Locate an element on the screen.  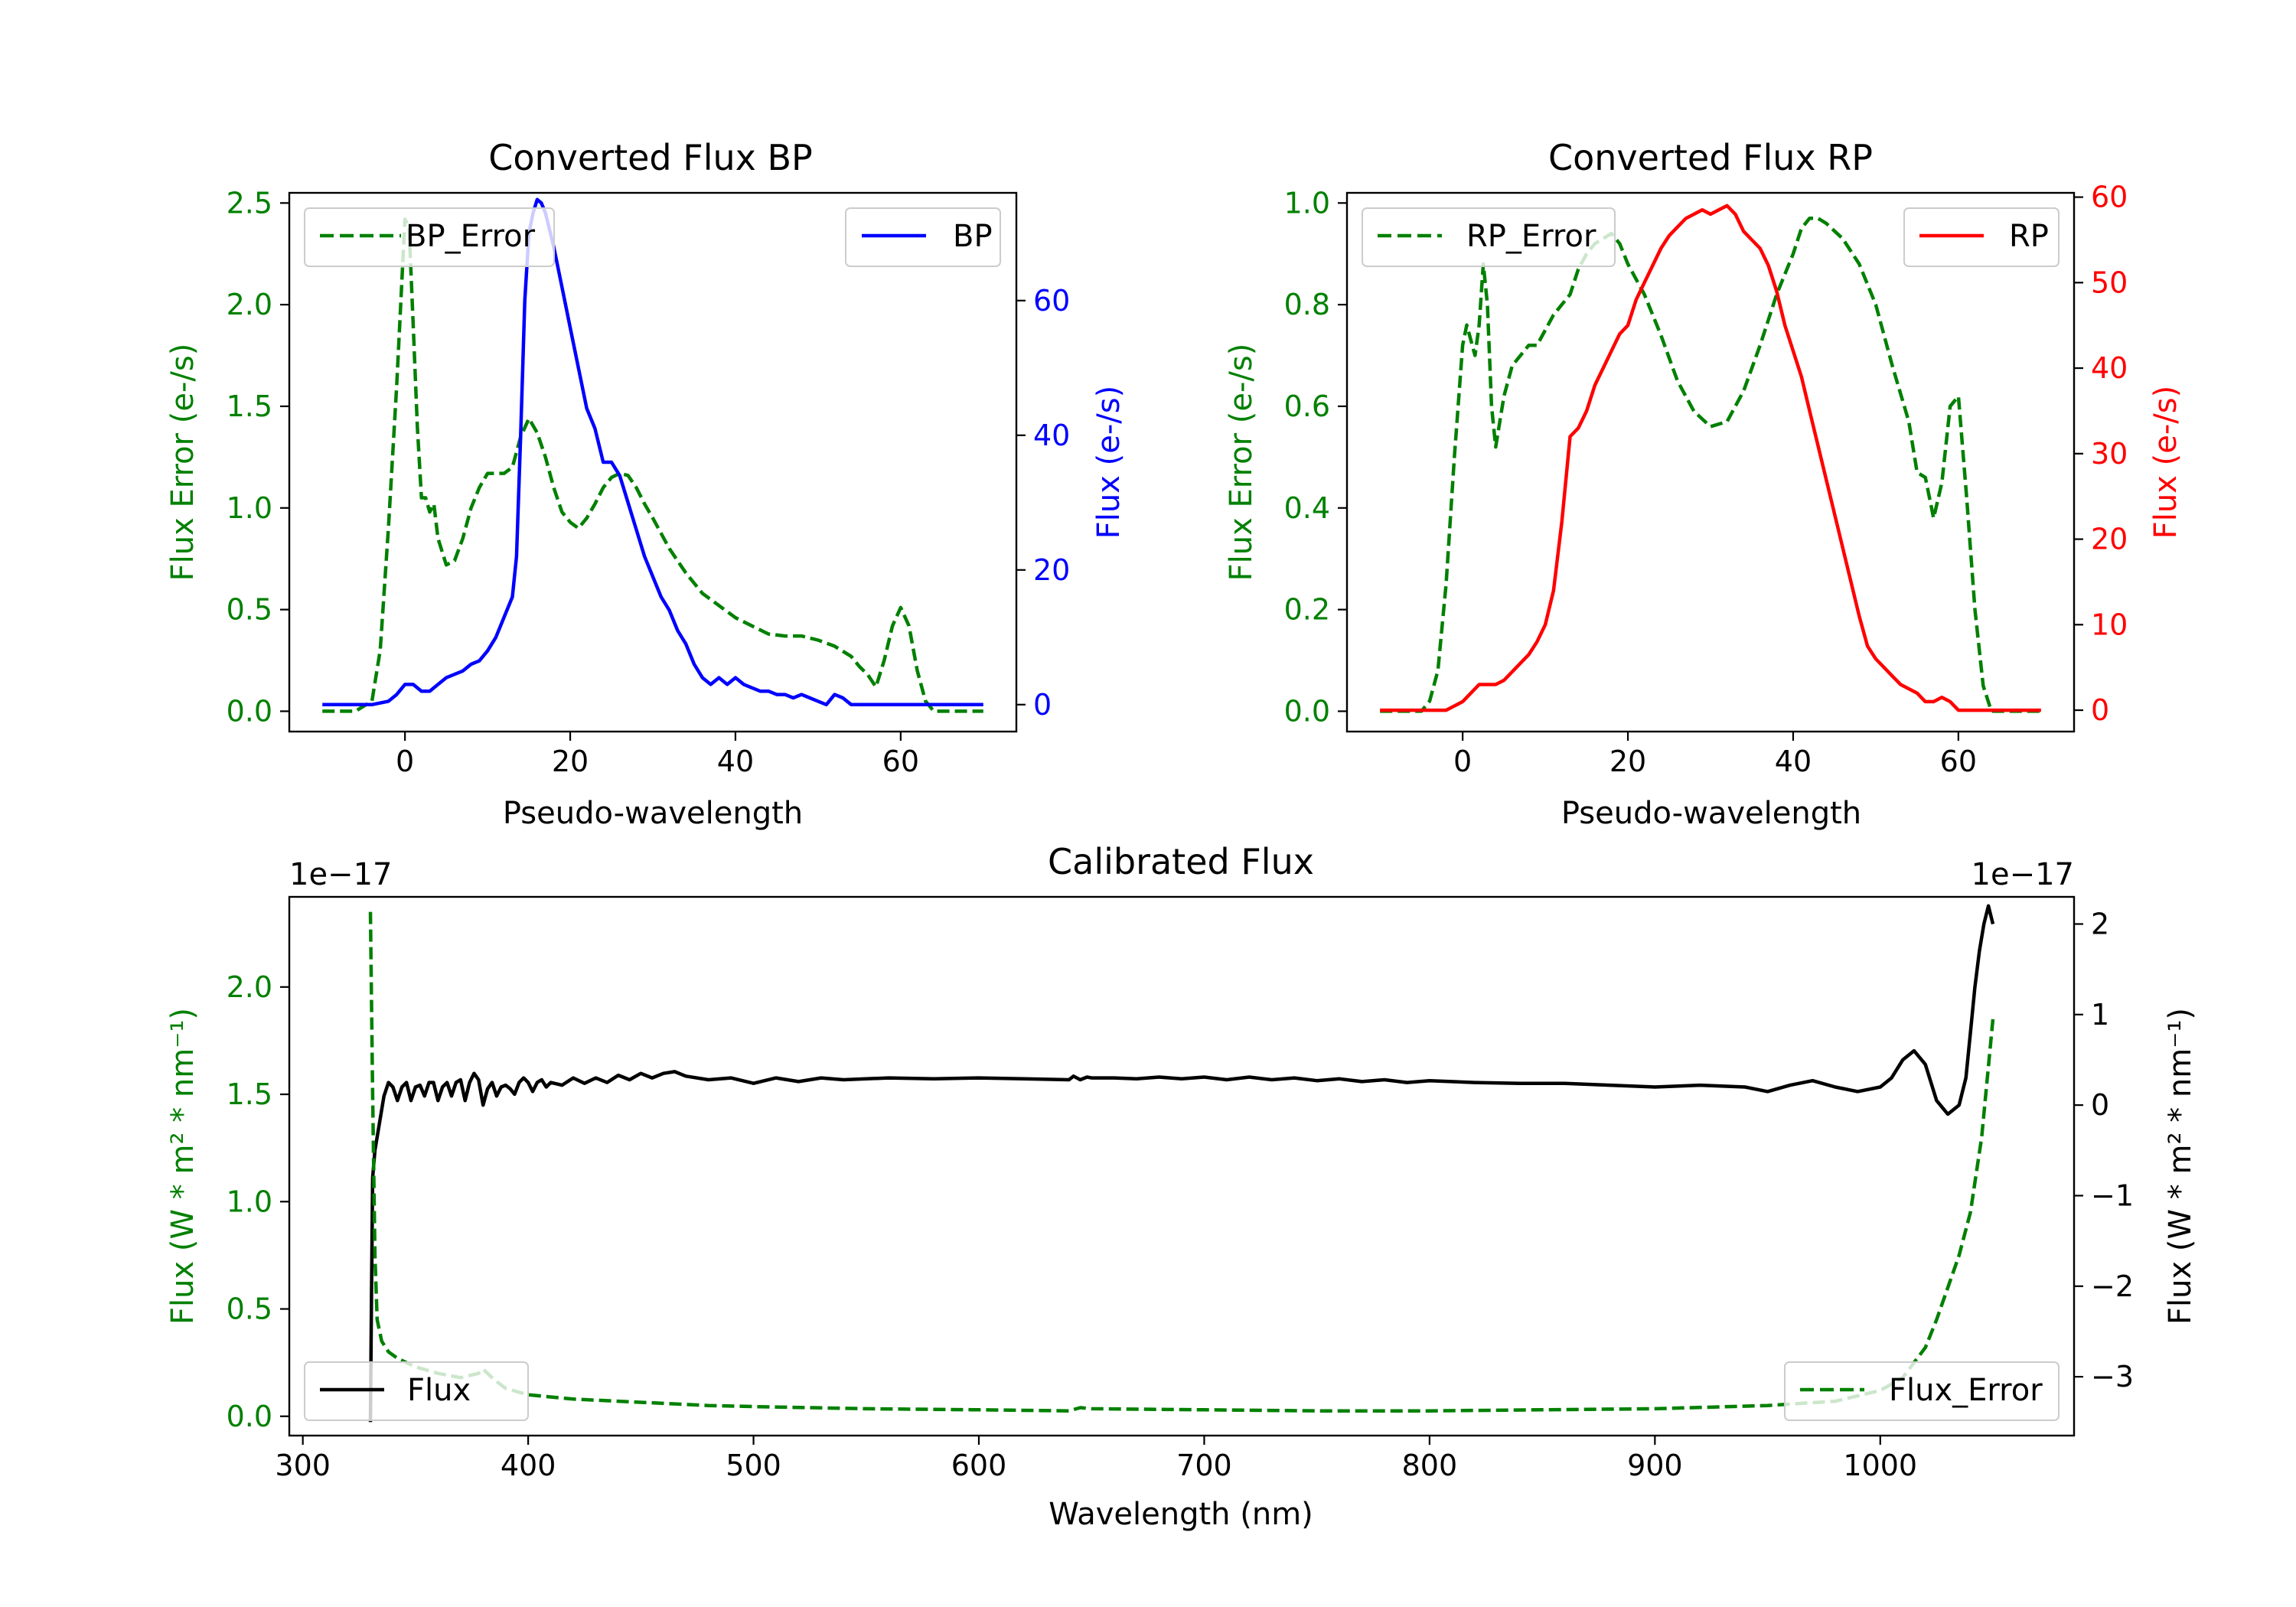
cal-left-axis-ticks: 0.0 0.5 1.0 1.5 2.0 is located at coordinates (258, 1201).